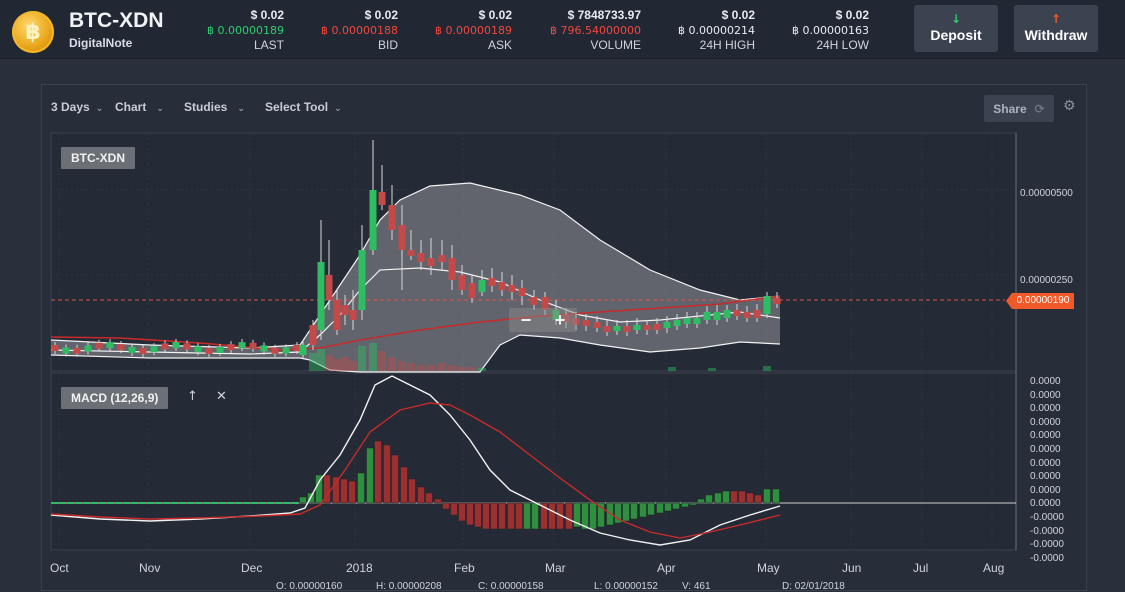 The width and height of the screenshot is (1125, 592). I want to click on share-button: Share ⟳, so click(1019, 108).